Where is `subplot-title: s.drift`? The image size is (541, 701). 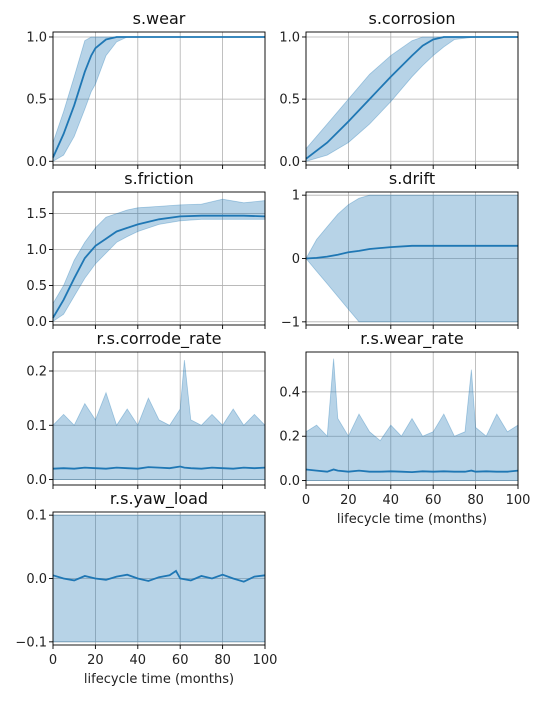 subplot-title: s.drift is located at coordinates (412, 178).